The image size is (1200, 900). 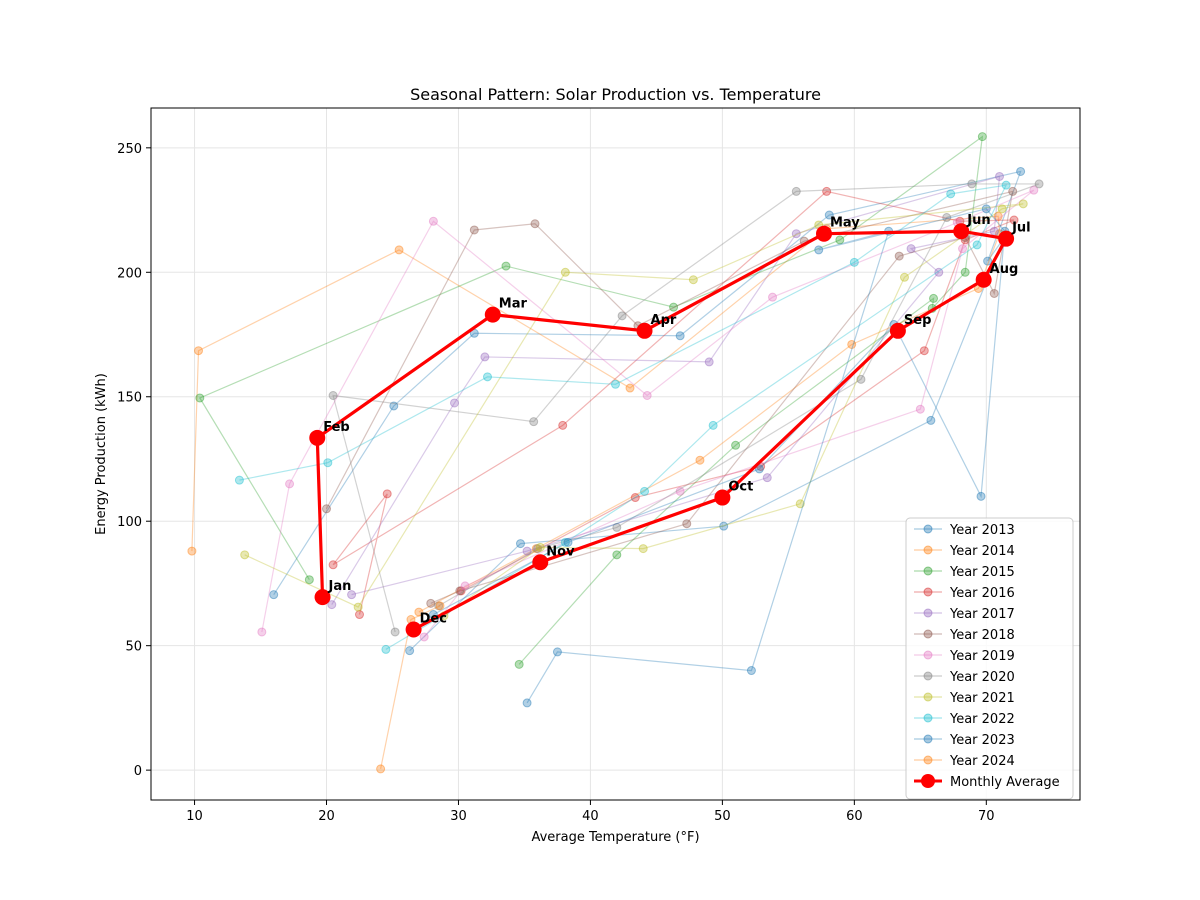 I want to click on x-tick-label: 20, so click(x=326, y=816).